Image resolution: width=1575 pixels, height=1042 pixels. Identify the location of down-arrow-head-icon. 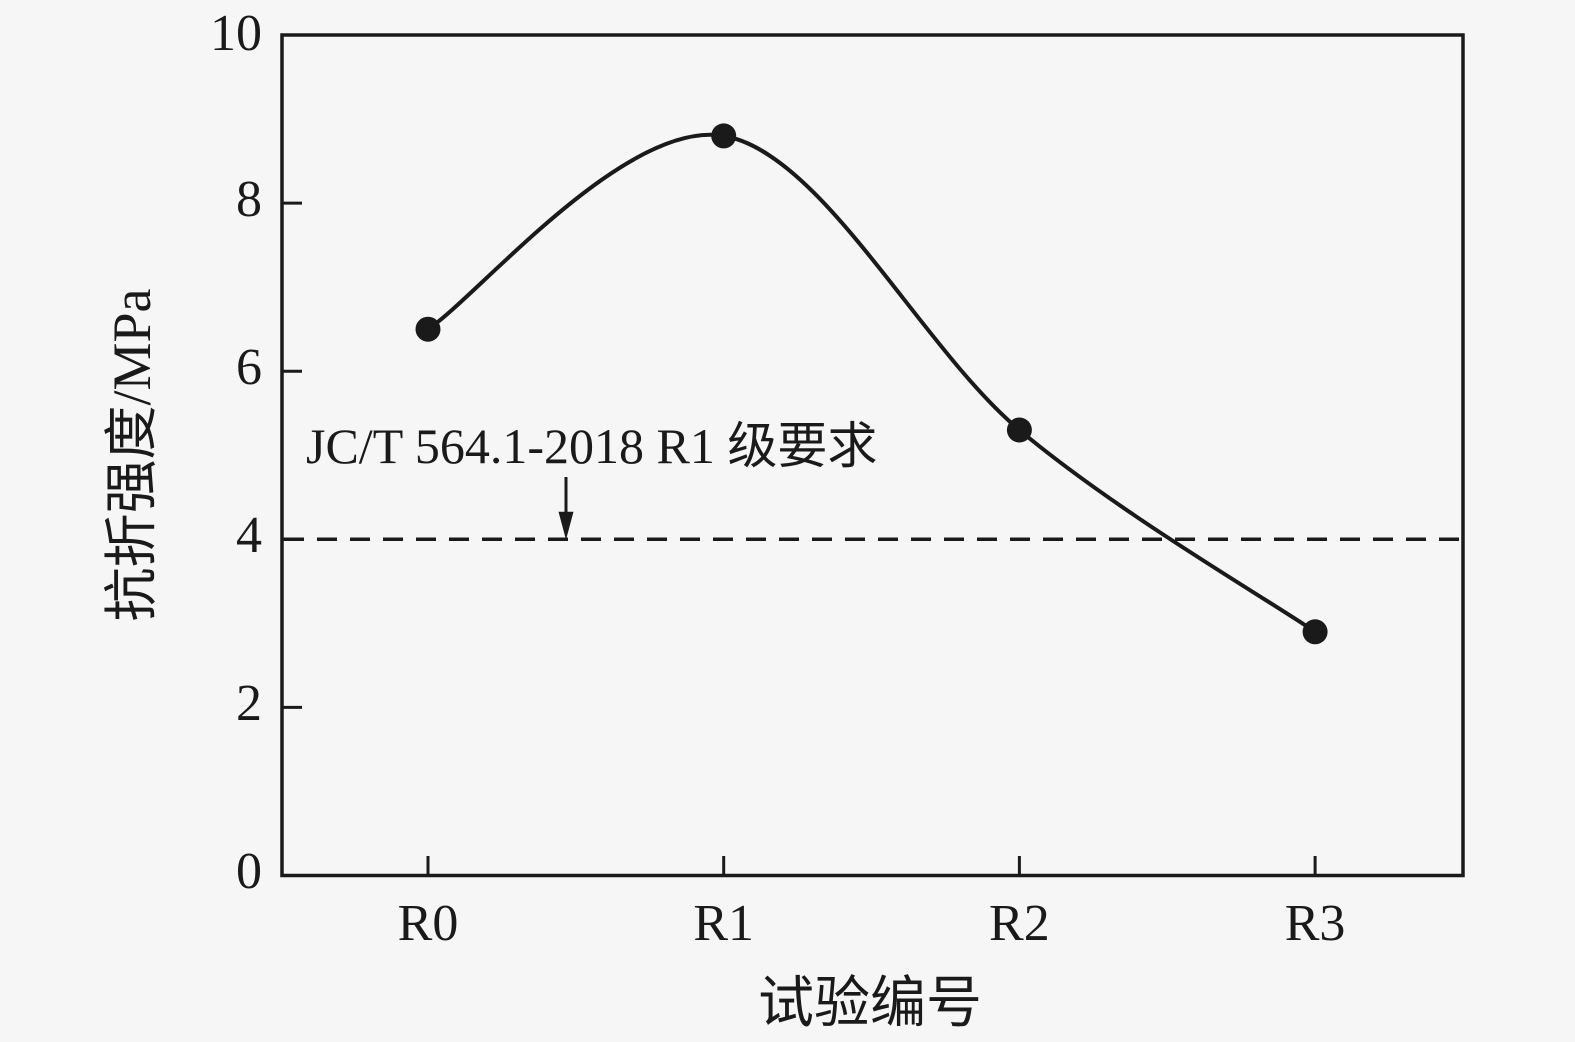
(566, 525).